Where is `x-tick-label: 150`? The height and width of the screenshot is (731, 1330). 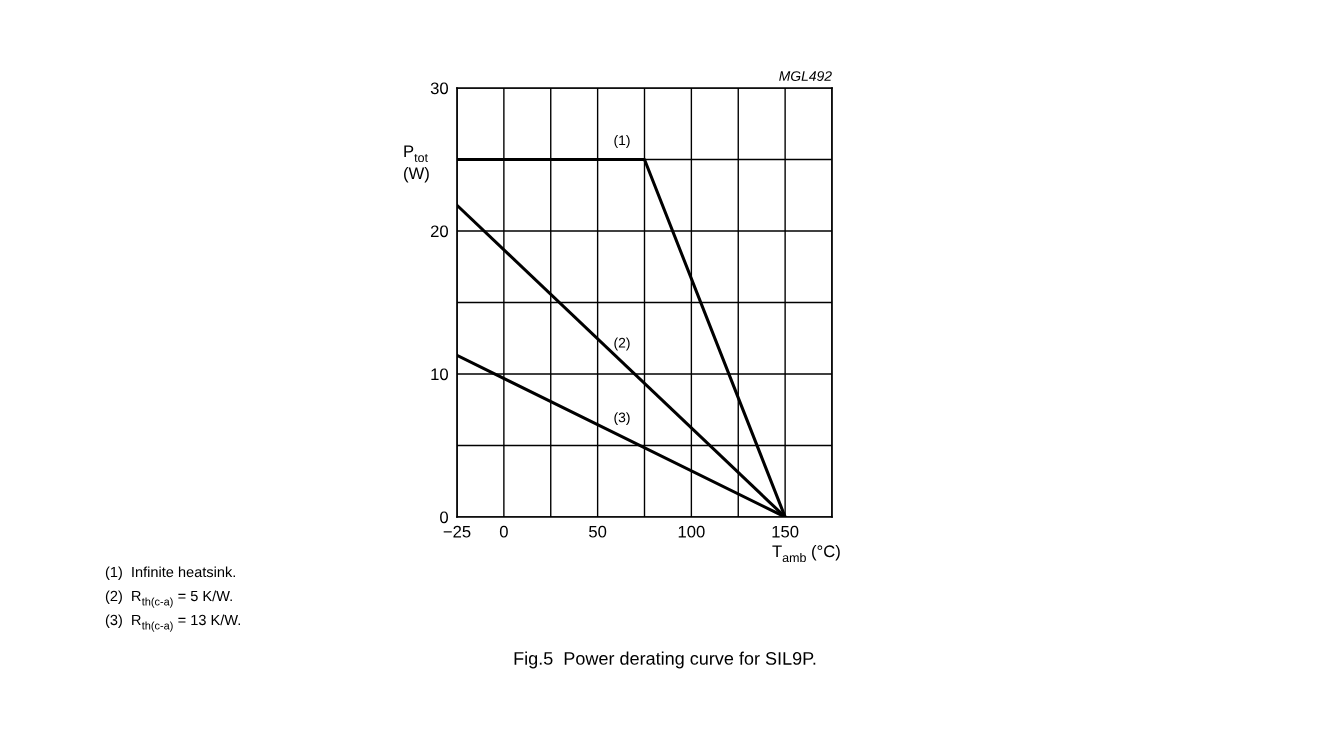 x-tick-label: 150 is located at coordinates (785, 531).